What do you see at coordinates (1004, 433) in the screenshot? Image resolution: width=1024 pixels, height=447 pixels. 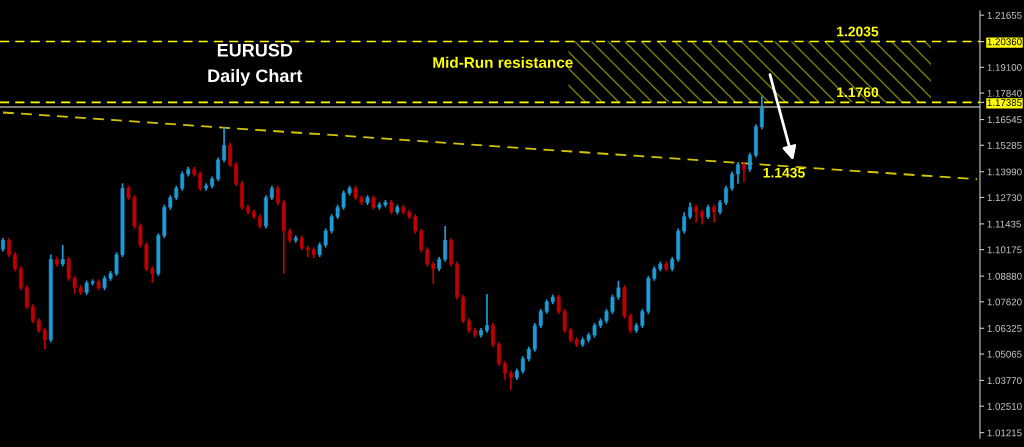 I see `y-tick-label: 1.01215` at bounding box center [1004, 433].